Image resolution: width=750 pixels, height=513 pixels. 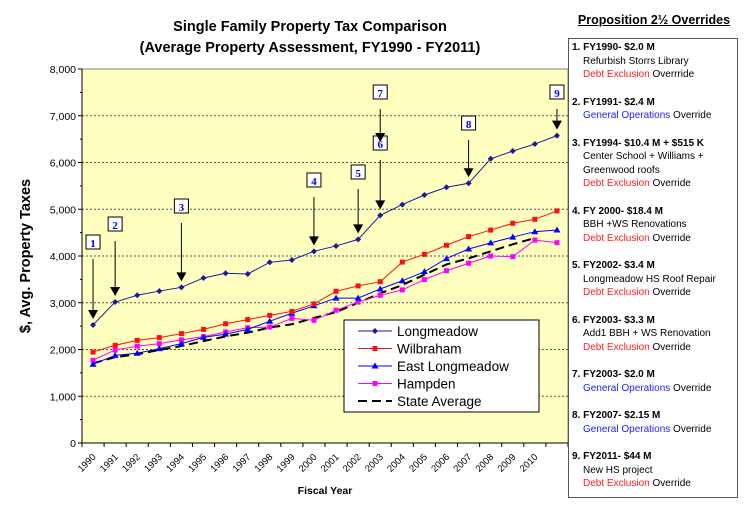 I want to click on override-description: Center School + Williams +, so click(x=643, y=156).